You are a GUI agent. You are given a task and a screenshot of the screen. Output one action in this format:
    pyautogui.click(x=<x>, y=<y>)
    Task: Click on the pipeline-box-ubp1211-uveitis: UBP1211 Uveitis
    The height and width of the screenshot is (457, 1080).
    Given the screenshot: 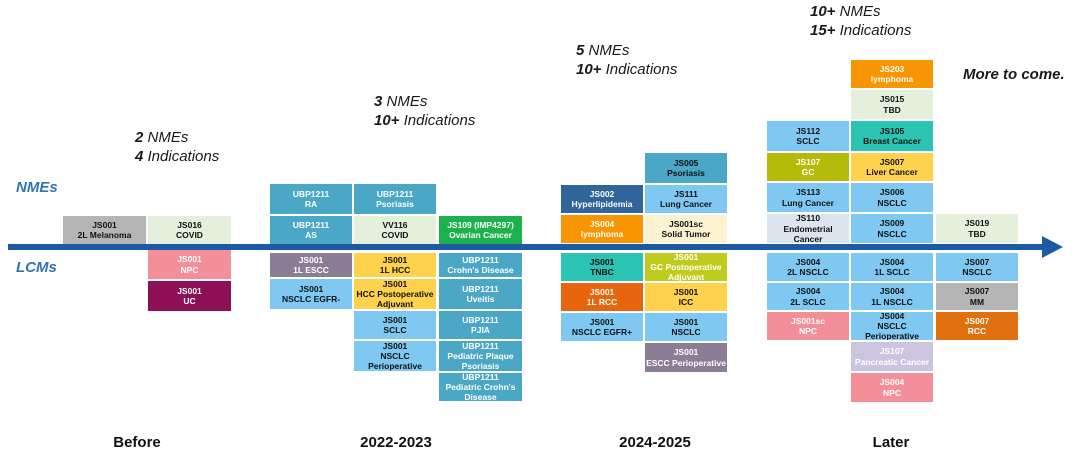 What is the action you would take?
    pyautogui.click(x=480, y=294)
    